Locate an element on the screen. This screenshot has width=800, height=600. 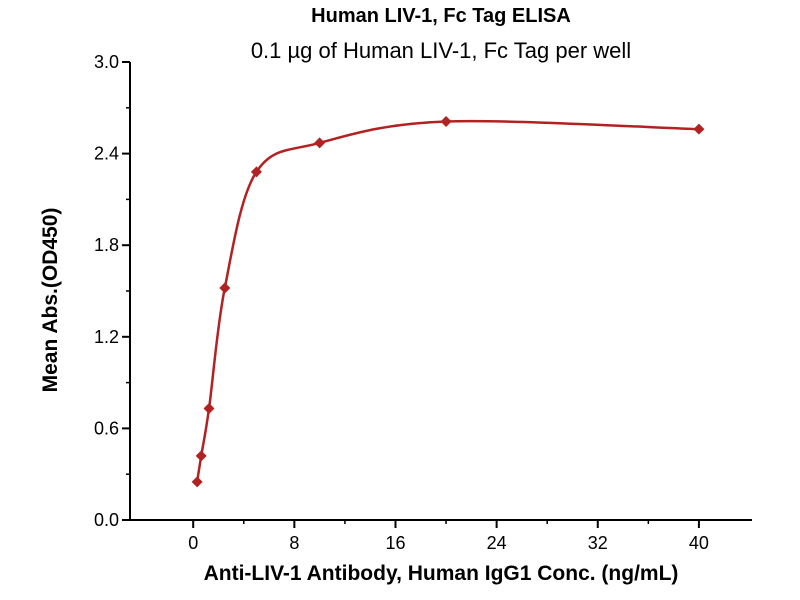
chart-subtitle: 0.1 µg of Human LIV-1, Fc Tag per well is located at coordinates (441, 50).